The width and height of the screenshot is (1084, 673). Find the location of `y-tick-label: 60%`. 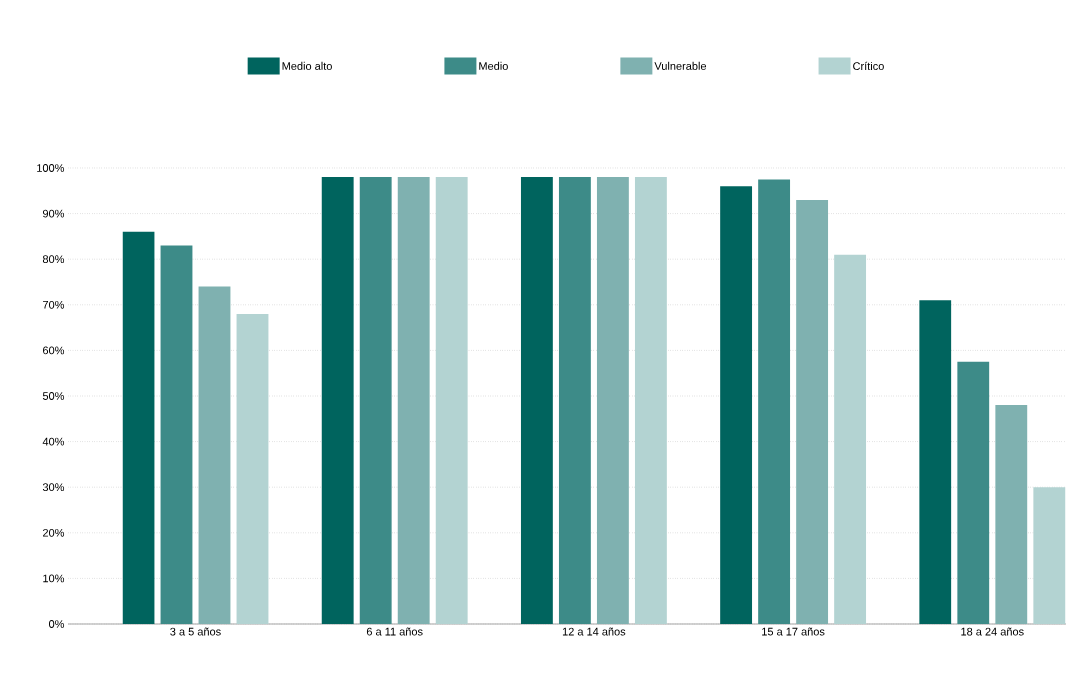

y-tick-label: 60% is located at coordinates (54, 350).